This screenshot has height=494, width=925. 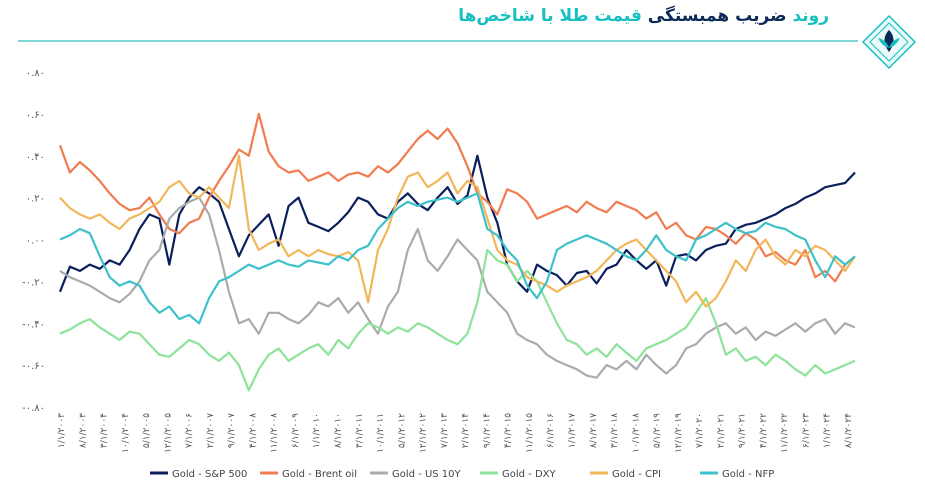 What do you see at coordinates (550, 16) in the screenshot?
I see `title-part-3: قیمت طلا با شاخص‌ها` at bounding box center [550, 16].